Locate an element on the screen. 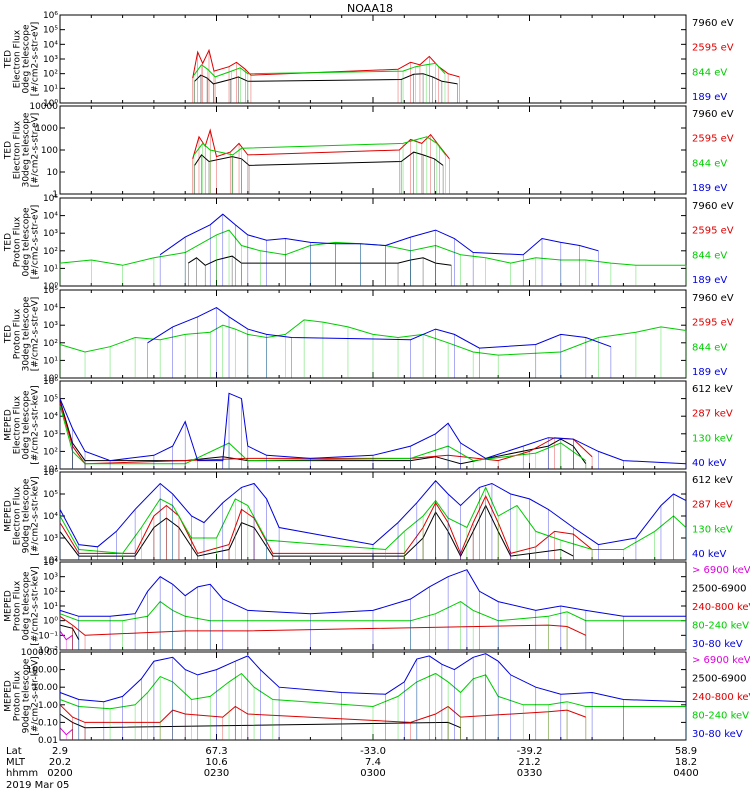 The height and width of the screenshot is (804, 750). x-tick-lat: -33.0 is located at coordinates (373, 751).